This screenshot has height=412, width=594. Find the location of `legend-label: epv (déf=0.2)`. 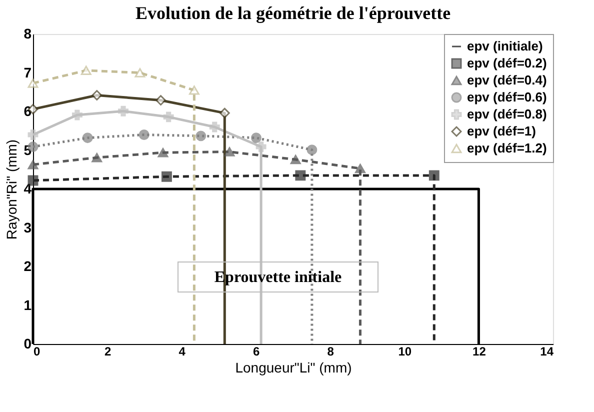

legend-label: epv (déf=0.2) is located at coordinates (507, 63).